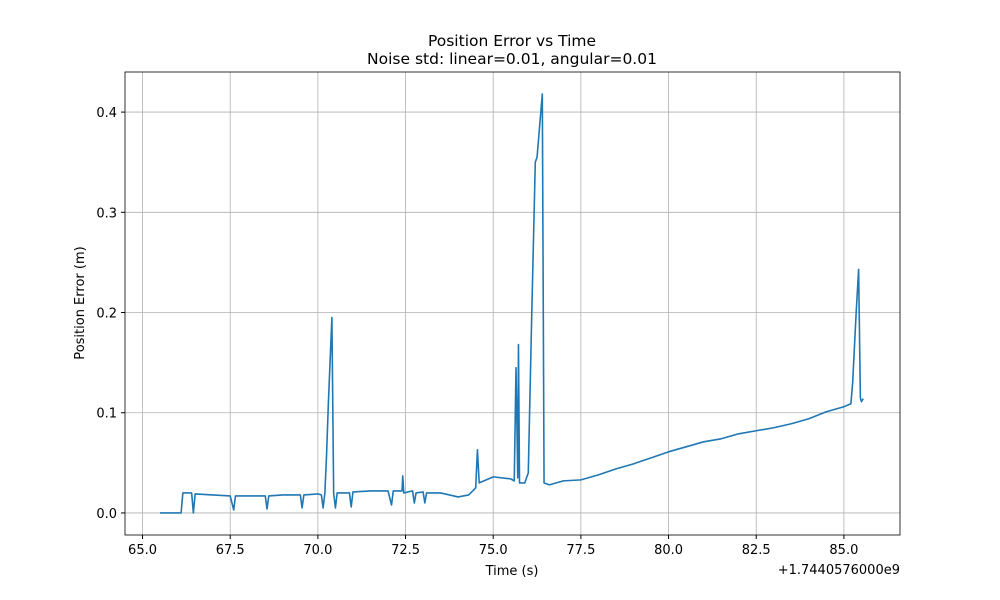 Image resolution: width=1000 pixels, height=600 pixels. Describe the element at coordinates (512, 571) in the screenshot. I see `x-axis-label: Time (s)` at that location.